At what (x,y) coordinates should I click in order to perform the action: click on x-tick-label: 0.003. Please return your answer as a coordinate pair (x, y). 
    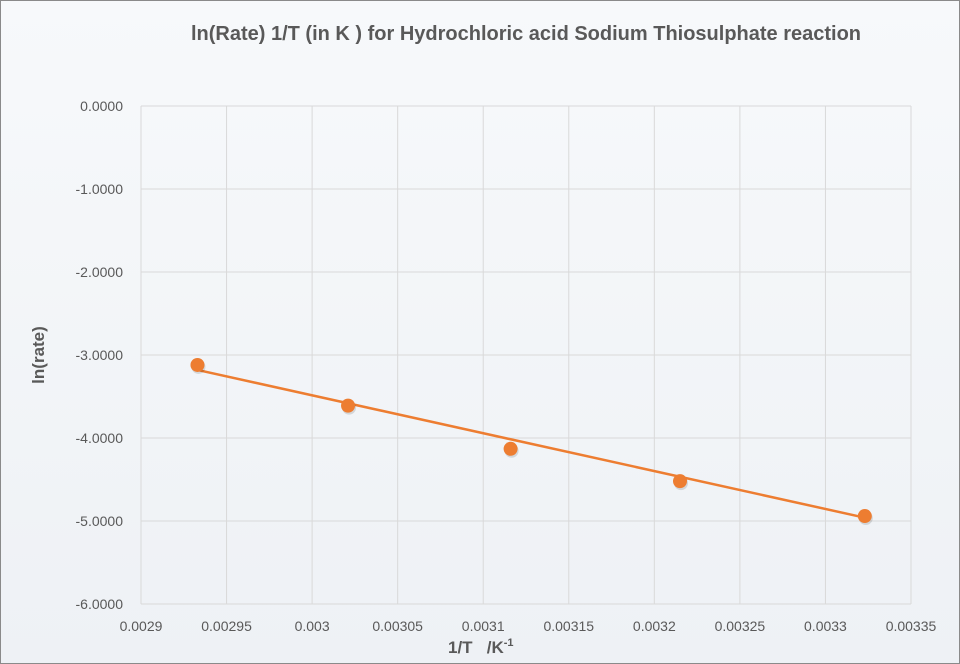
    Looking at the image, I should click on (312, 626).